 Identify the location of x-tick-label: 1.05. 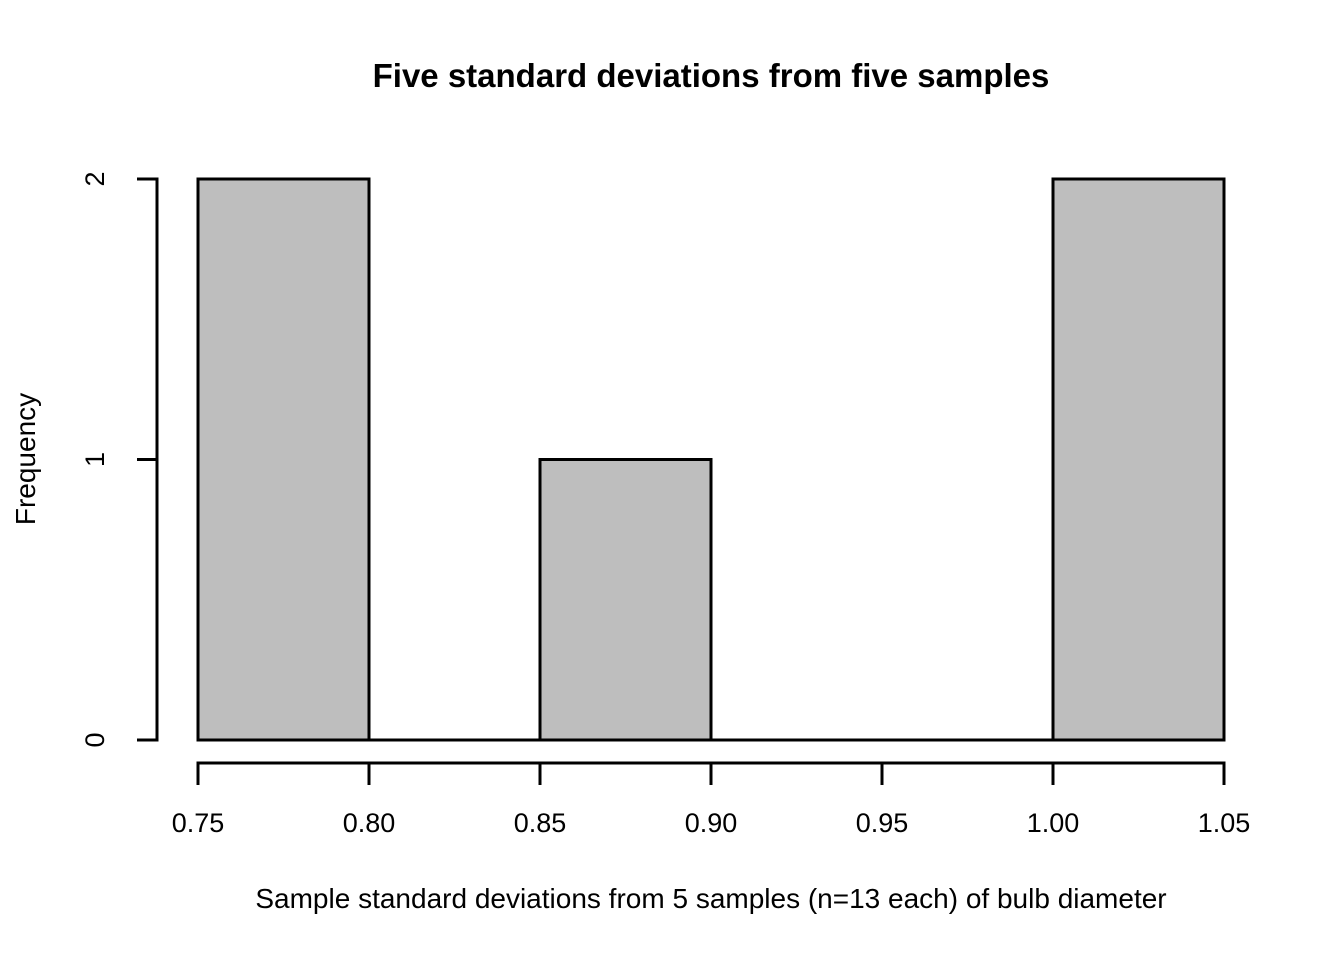
(1224, 823).